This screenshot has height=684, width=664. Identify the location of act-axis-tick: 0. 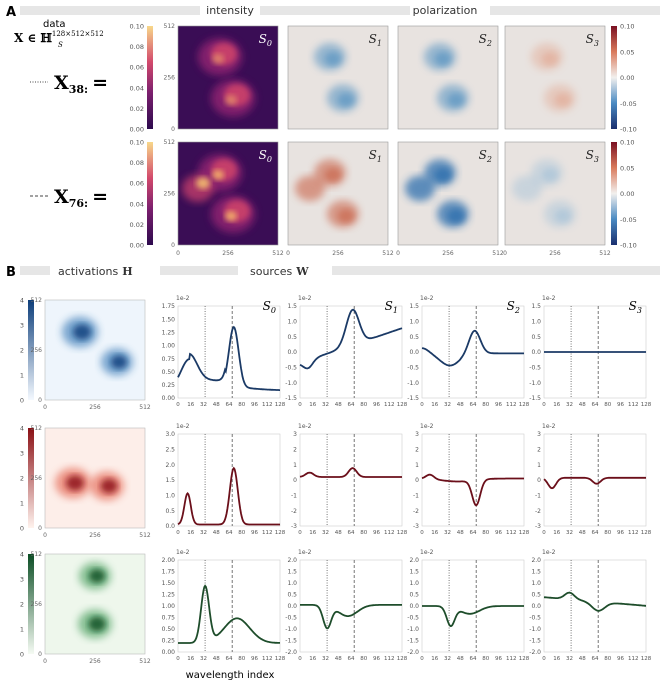
(40, 528).